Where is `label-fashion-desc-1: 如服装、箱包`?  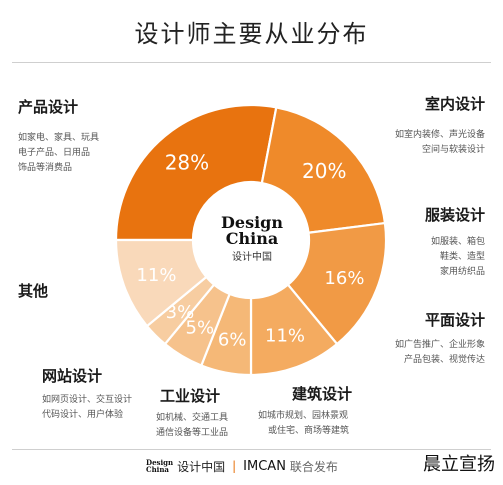 label-fashion-desc-1: 如服装、箱包 is located at coordinates (457, 242).